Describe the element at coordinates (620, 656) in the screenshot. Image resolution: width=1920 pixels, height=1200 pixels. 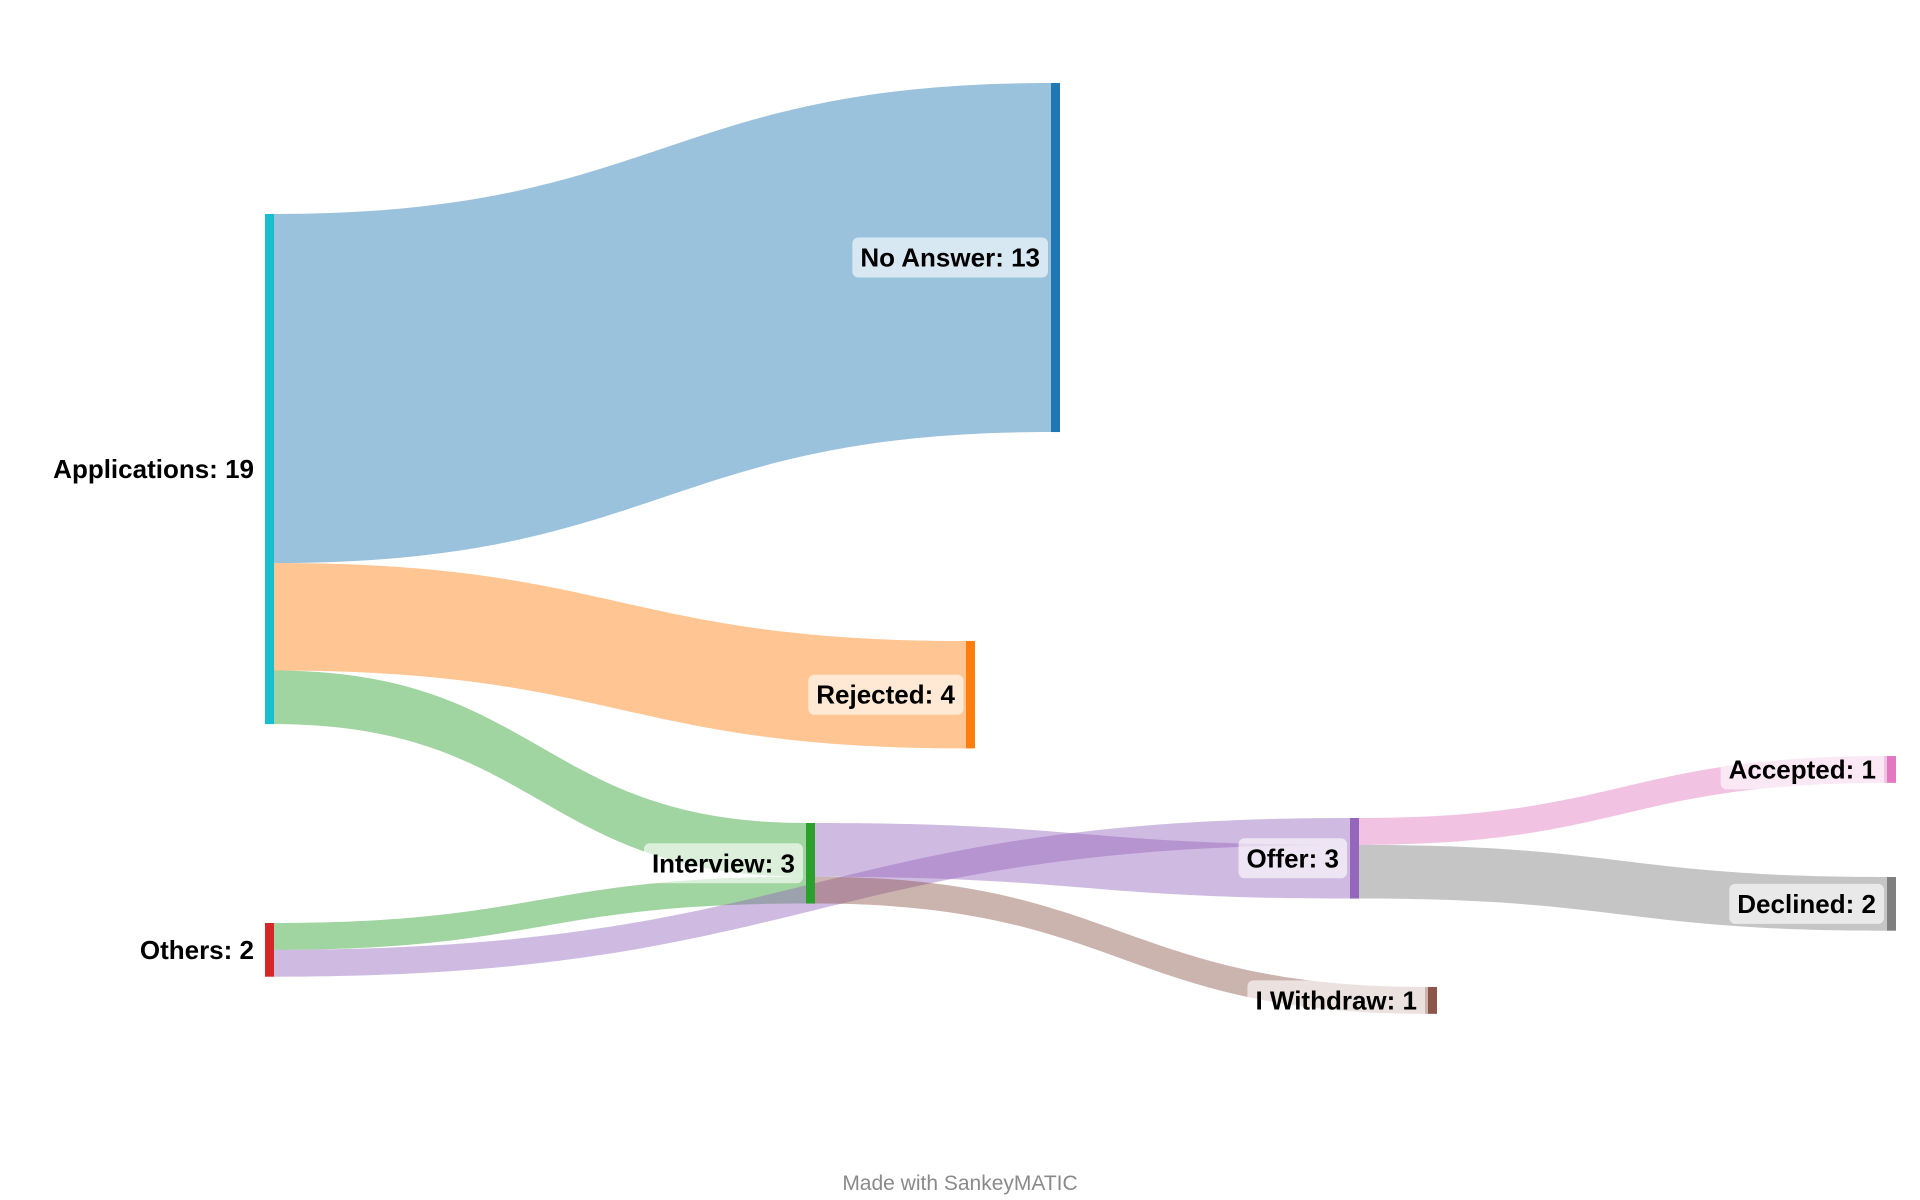
I see `flow-applications-to-rejected` at that location.